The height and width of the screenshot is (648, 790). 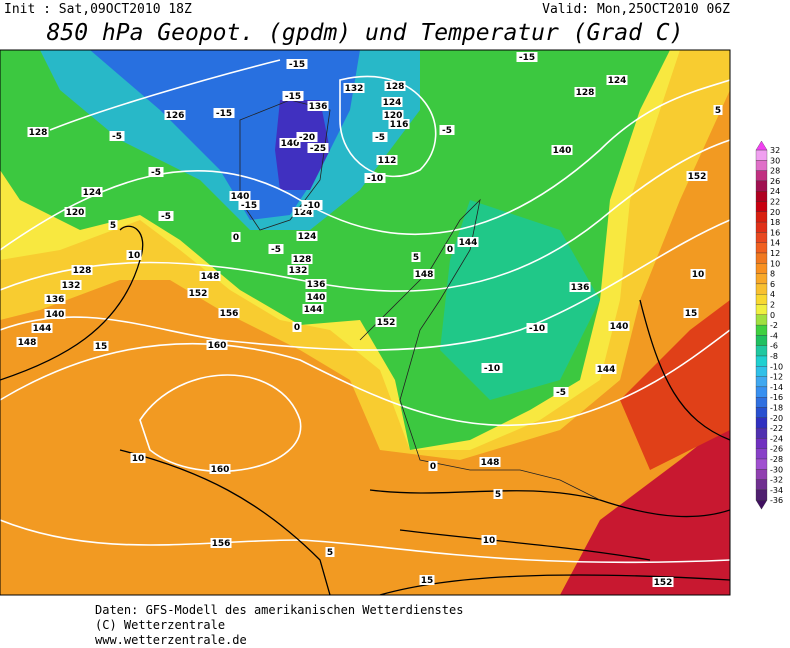 I want to click on colorbar-label: -16, so click(x=776, y=397).